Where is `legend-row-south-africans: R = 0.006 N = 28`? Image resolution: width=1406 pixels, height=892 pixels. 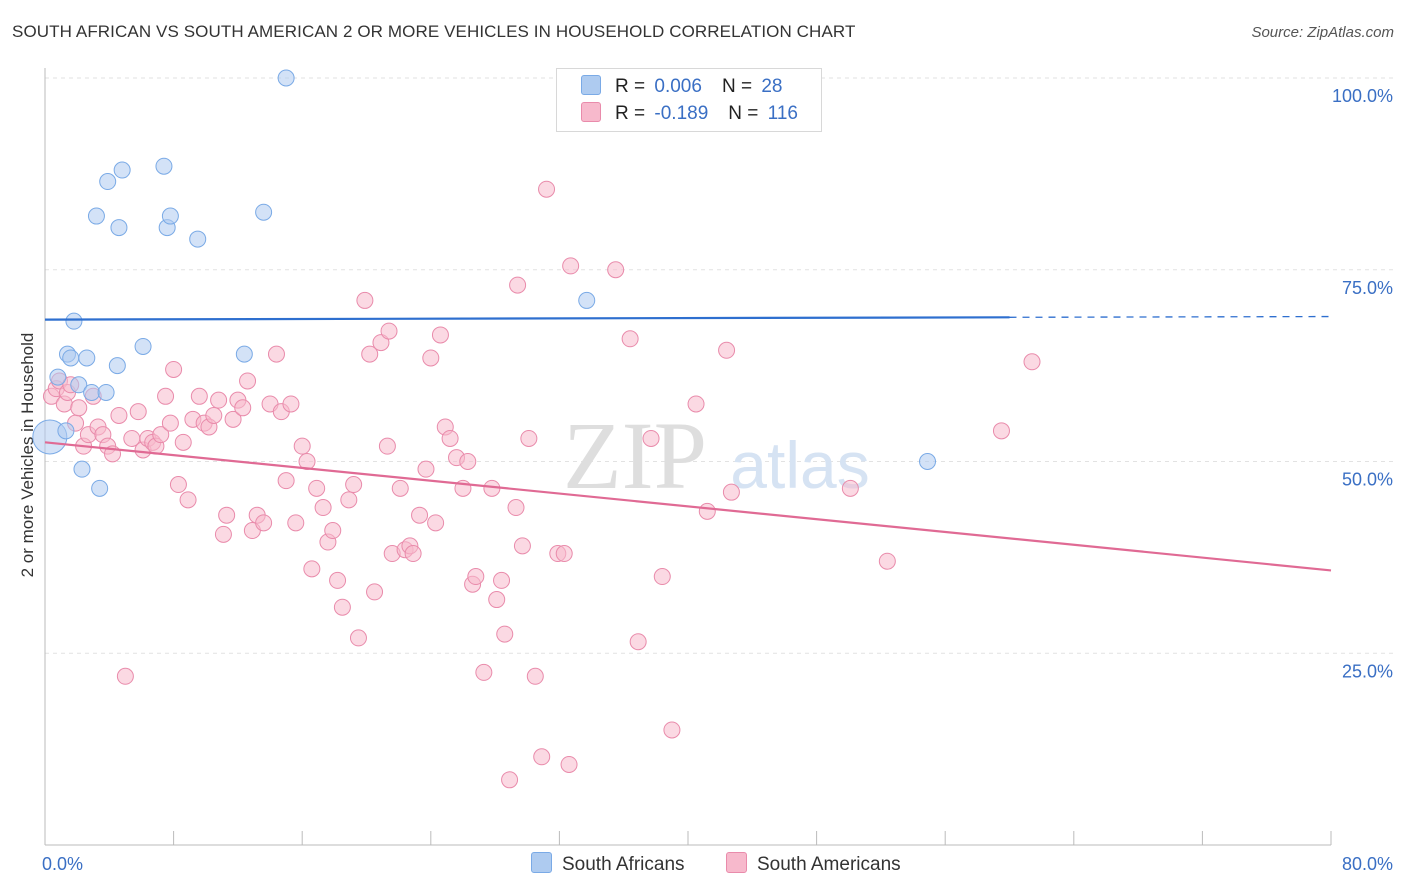 legend-row-south-africans: R = 0.006 N = 28 is located at coordinates (681, 86).